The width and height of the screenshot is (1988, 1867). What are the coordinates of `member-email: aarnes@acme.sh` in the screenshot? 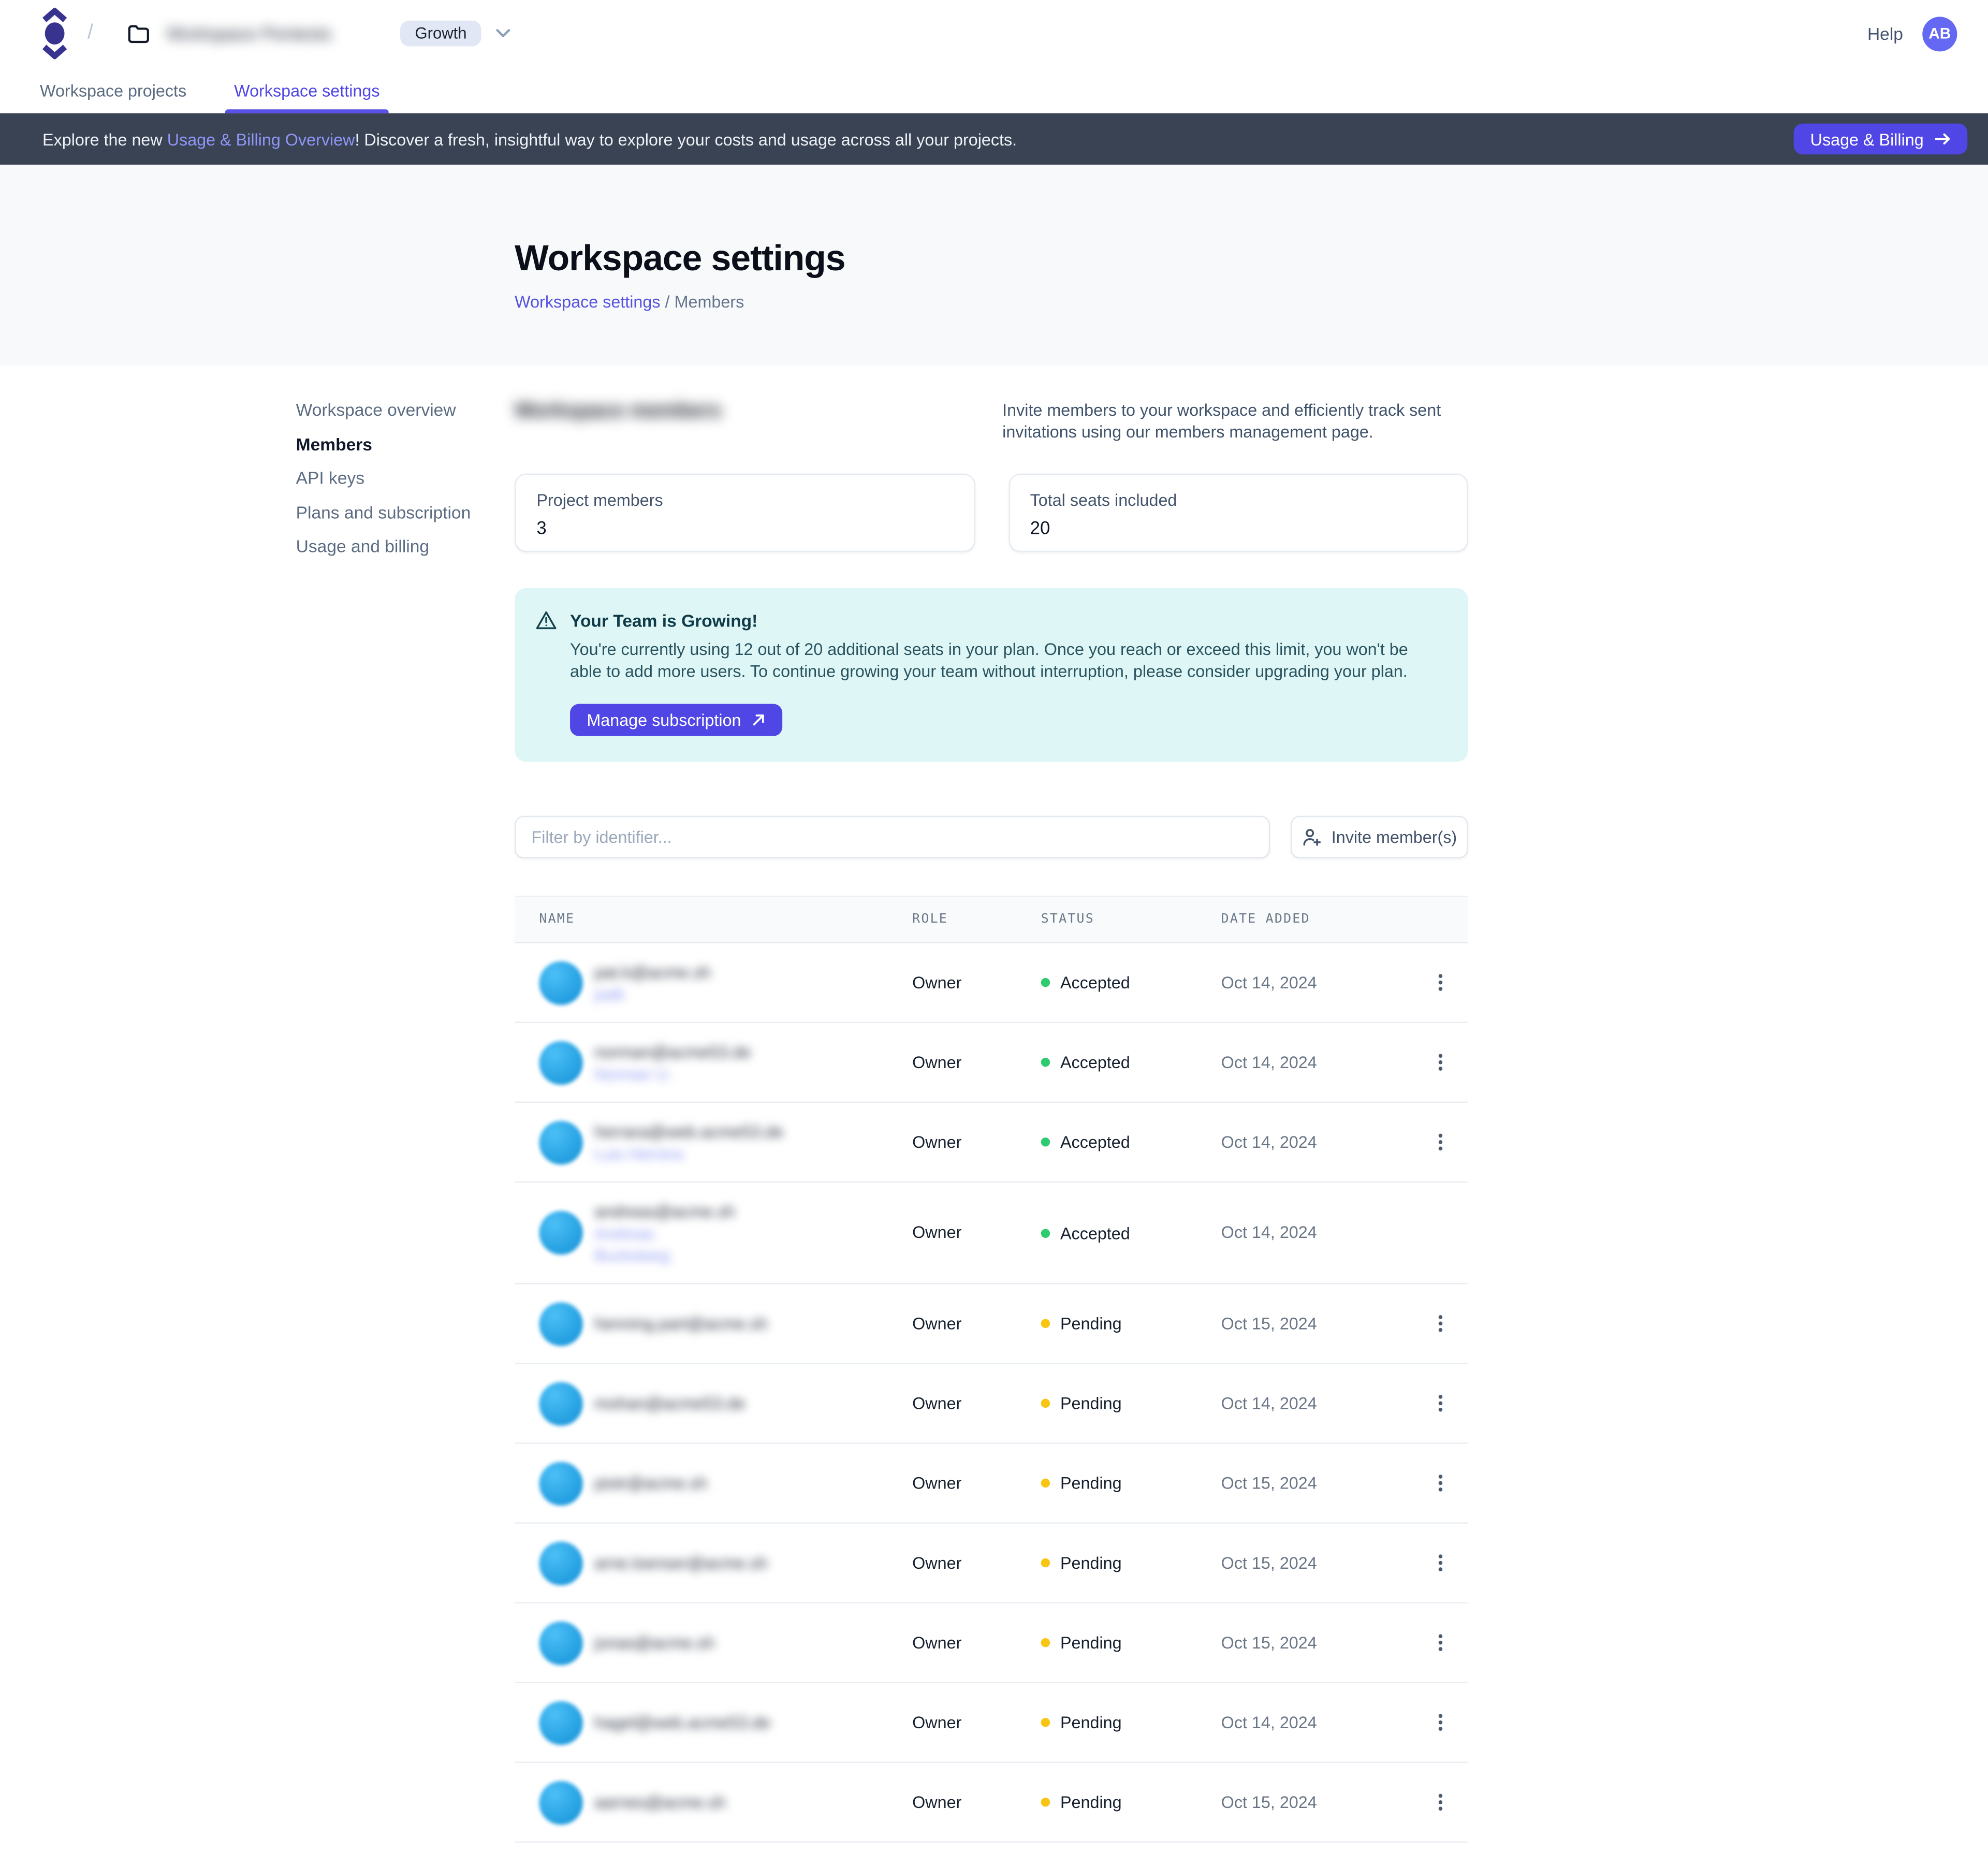 It's located at (660, 1802).